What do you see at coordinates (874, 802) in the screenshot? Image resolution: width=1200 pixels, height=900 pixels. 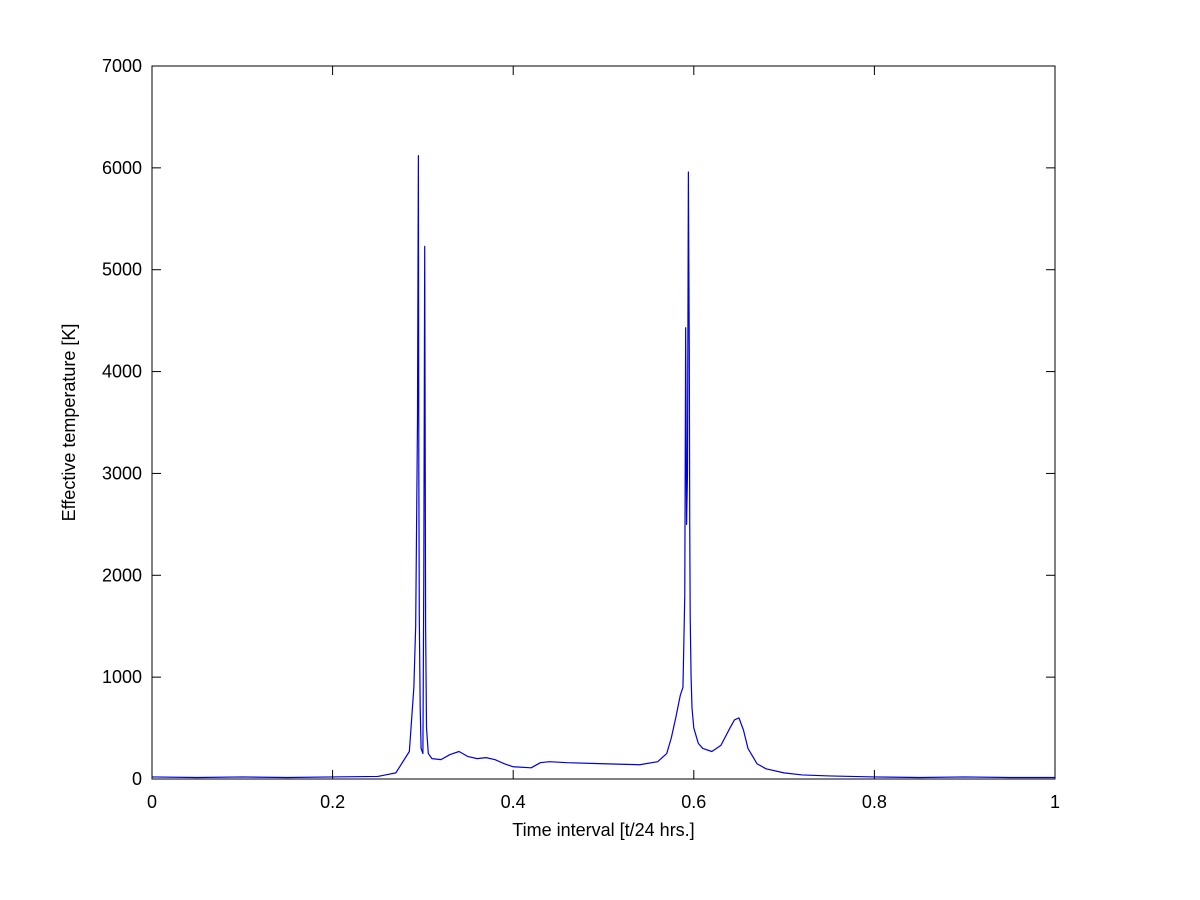 I see `x-tick-label: 0.8` at bounding box center [874, 802].